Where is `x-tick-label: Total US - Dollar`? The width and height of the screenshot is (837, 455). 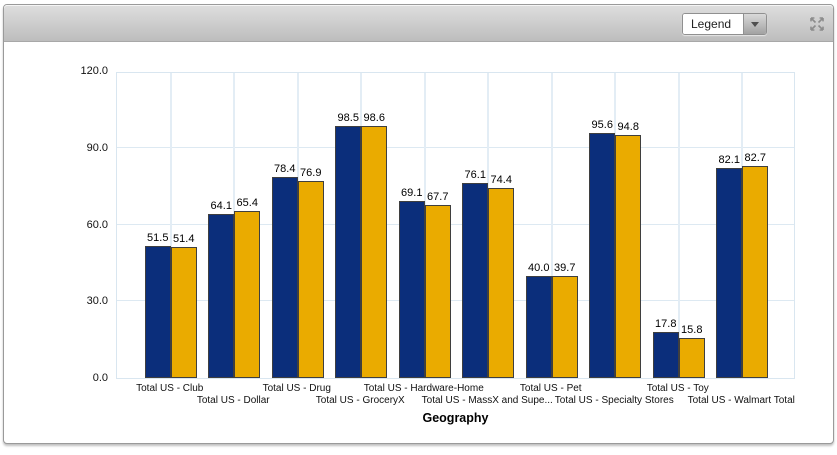 x-tick-label: Total US - Dollar is located at coordinates (233, 400).